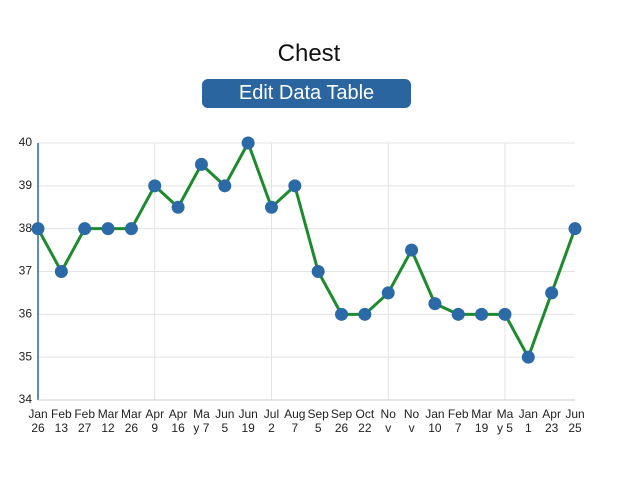  Describe the element at coordinates (365, 421) in the screenshot. I see `x-tick-label: Oct 22` at that location.